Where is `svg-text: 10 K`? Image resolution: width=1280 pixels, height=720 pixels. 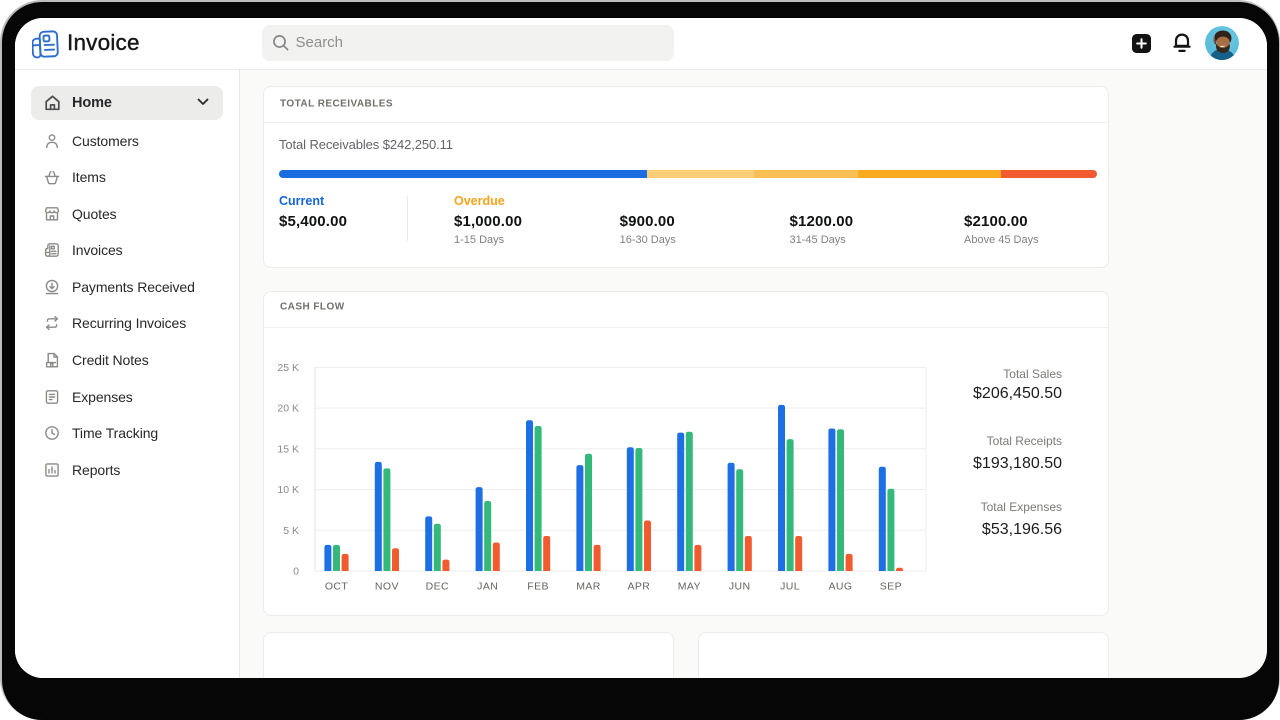 svg-text: 10 K is located at coordinates (288, 490).